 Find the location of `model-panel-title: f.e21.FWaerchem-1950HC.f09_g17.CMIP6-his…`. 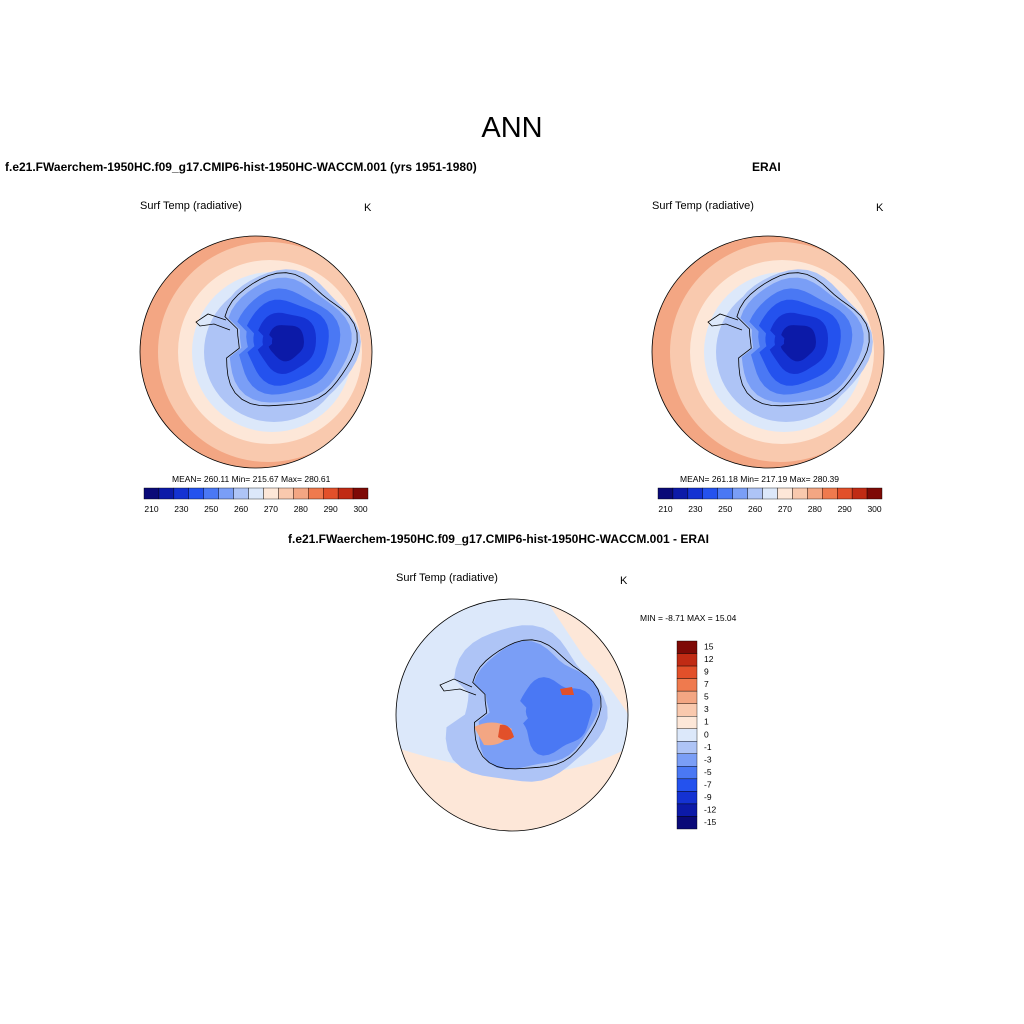

model-panel-title: f.e21.FWaerchem-1950HC.f09_g17.CMIP6-his… is located at coordinates (241, 167).